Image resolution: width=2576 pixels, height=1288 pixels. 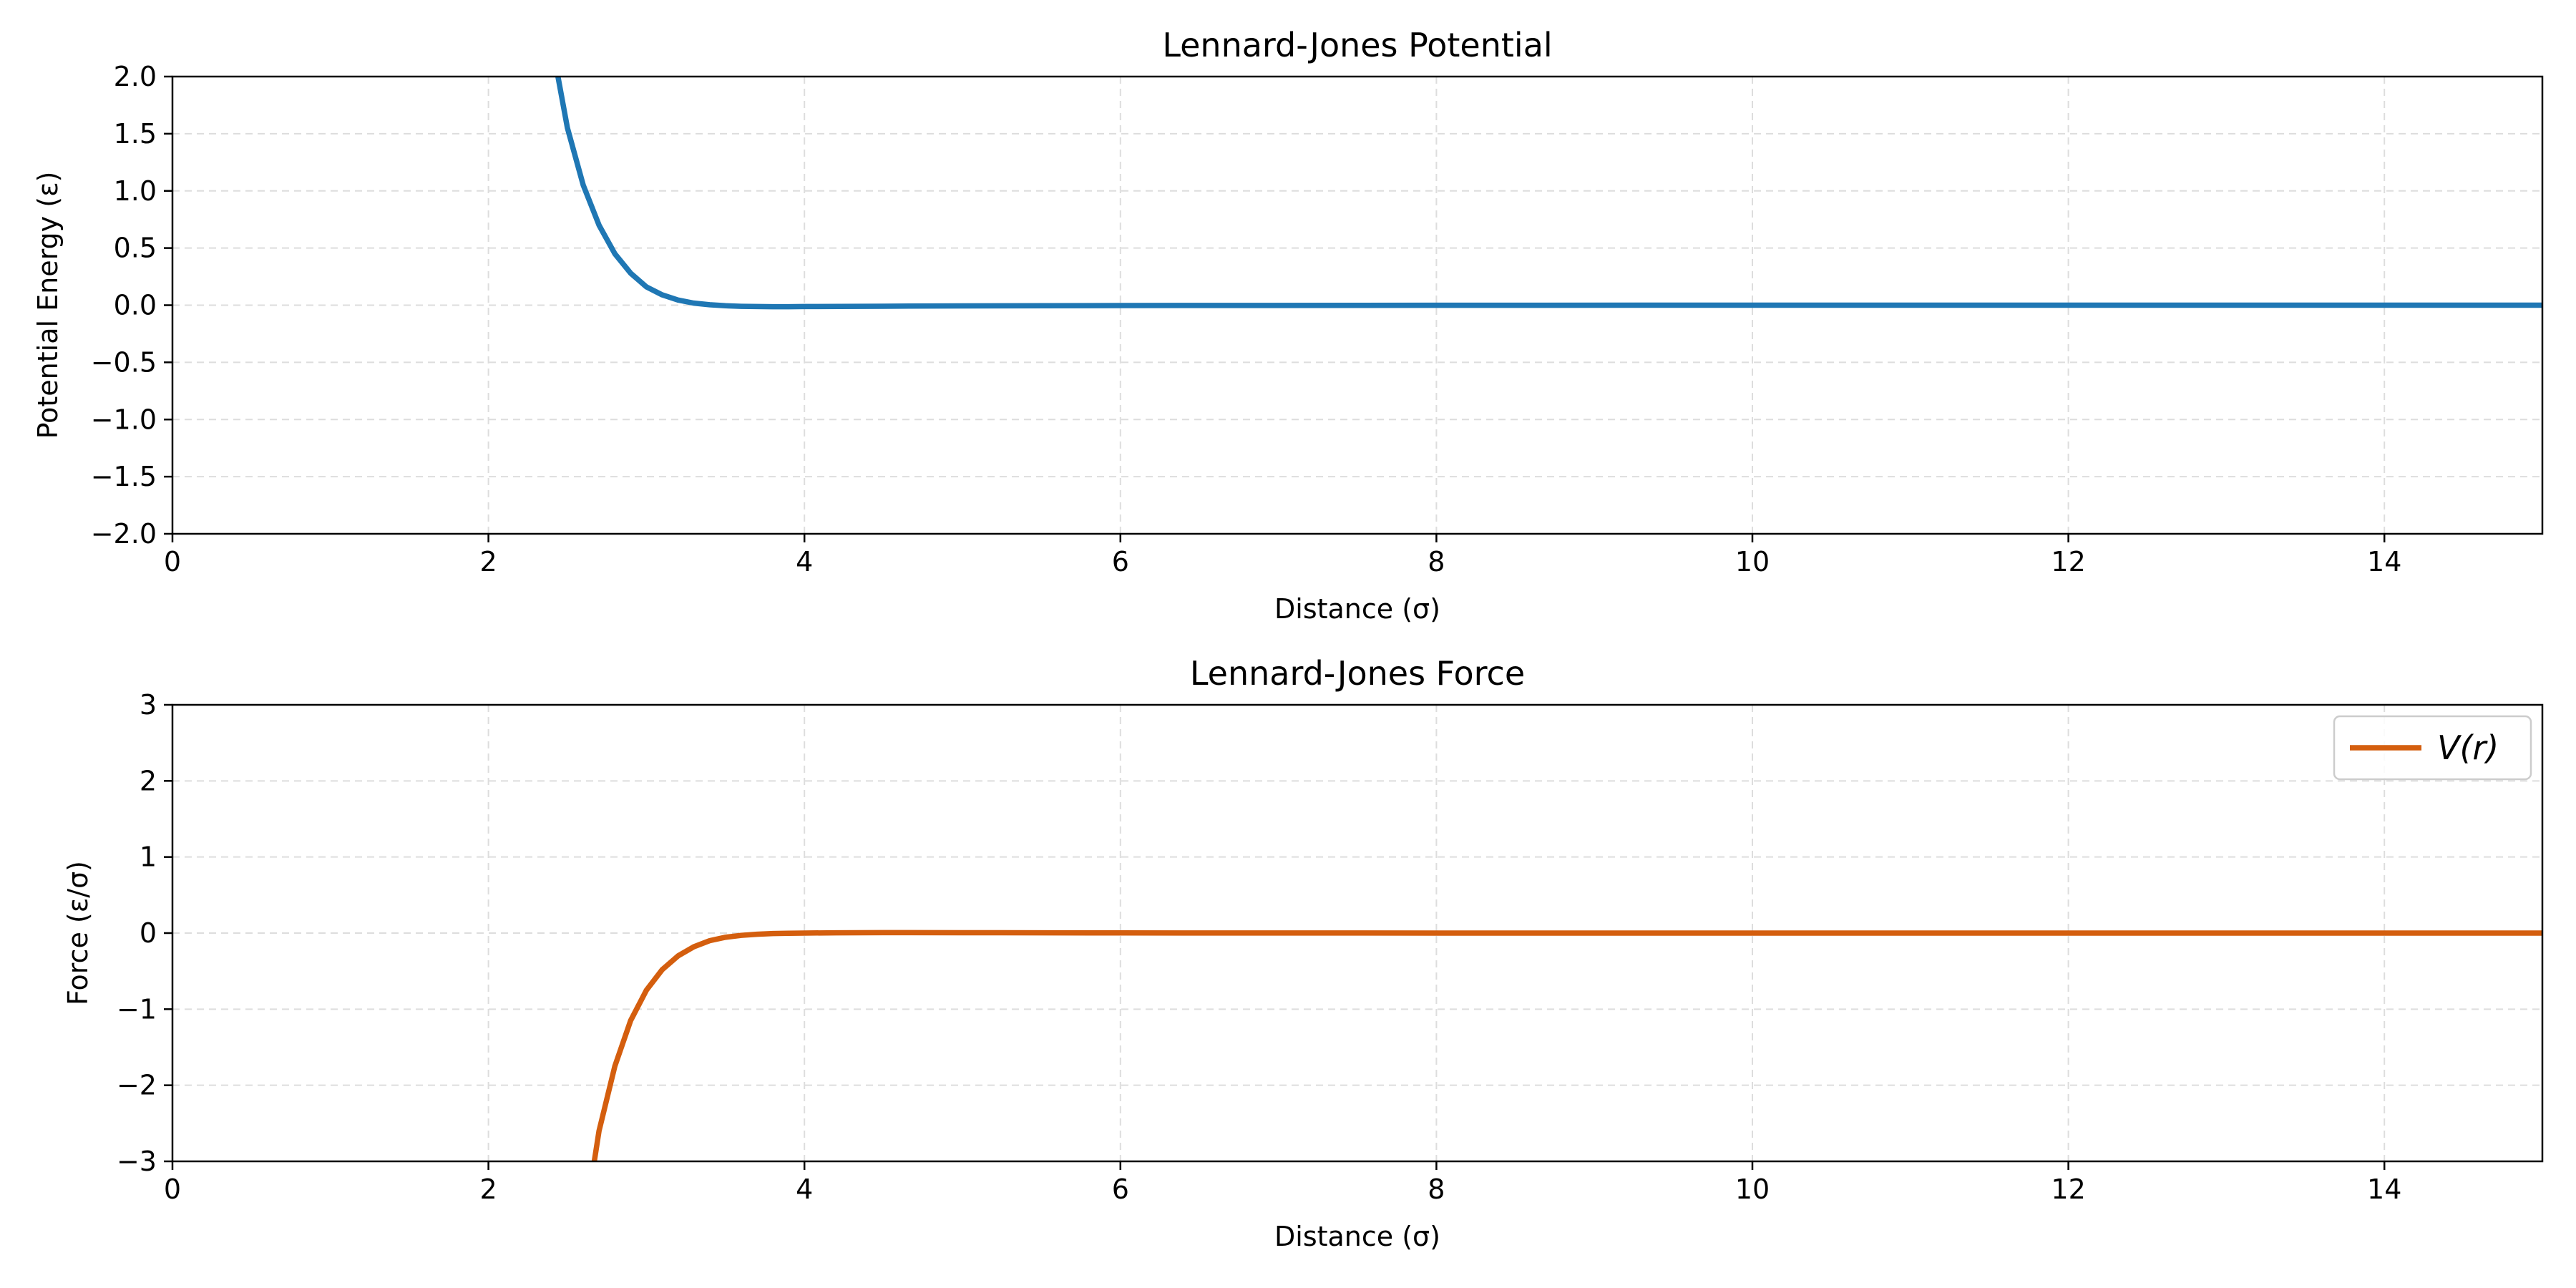 What do you see at coordinates (124, 419) in the screenshot?
I see `y-tick-label: −1.0` at bounding box center [124, 419].